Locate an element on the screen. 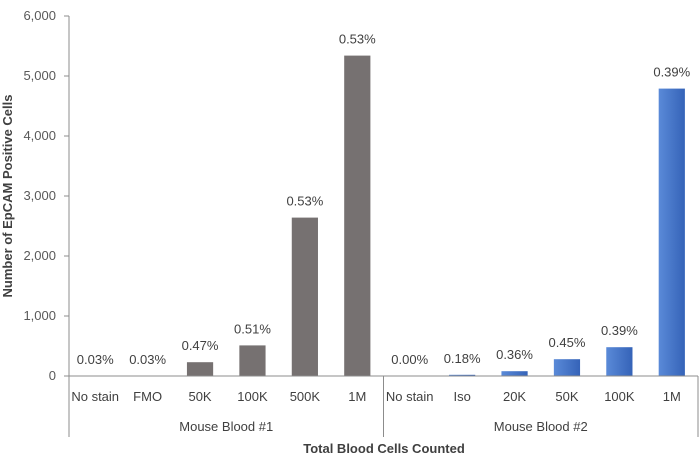  category-label: Iso is located at coordinates (461, 396).